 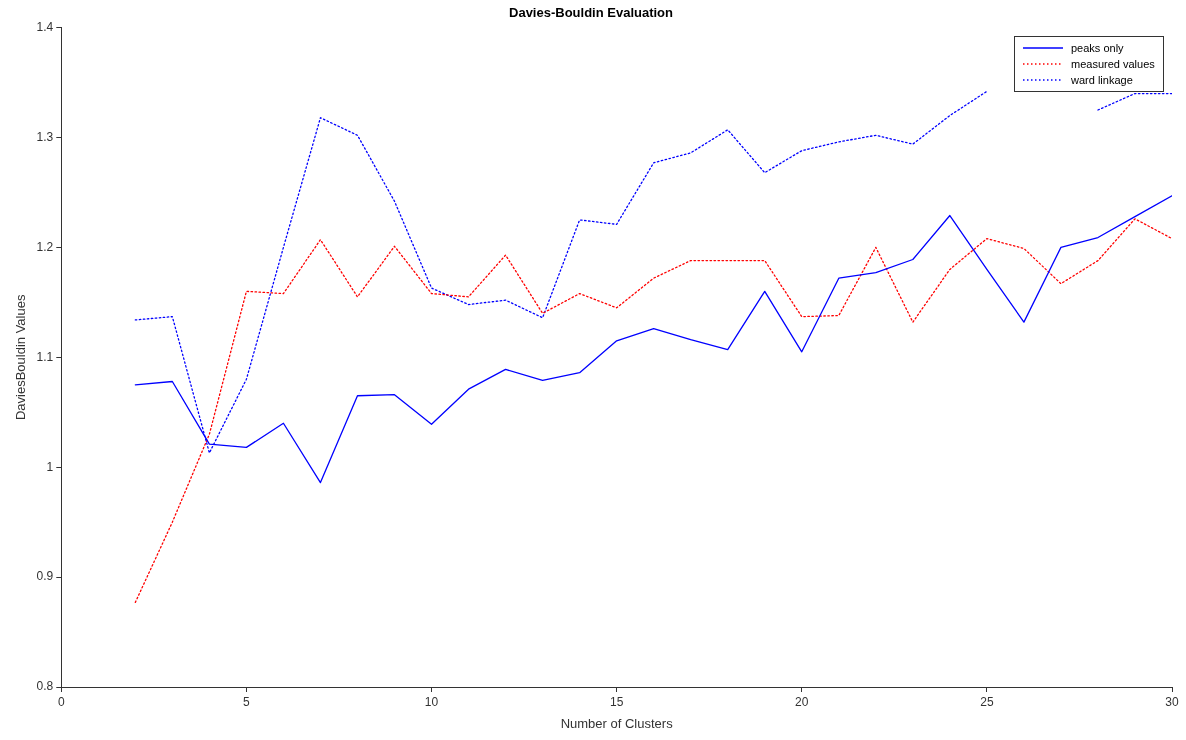 I want to click on x-axis-title: Number of Clusters, so click(x=617, y=723).